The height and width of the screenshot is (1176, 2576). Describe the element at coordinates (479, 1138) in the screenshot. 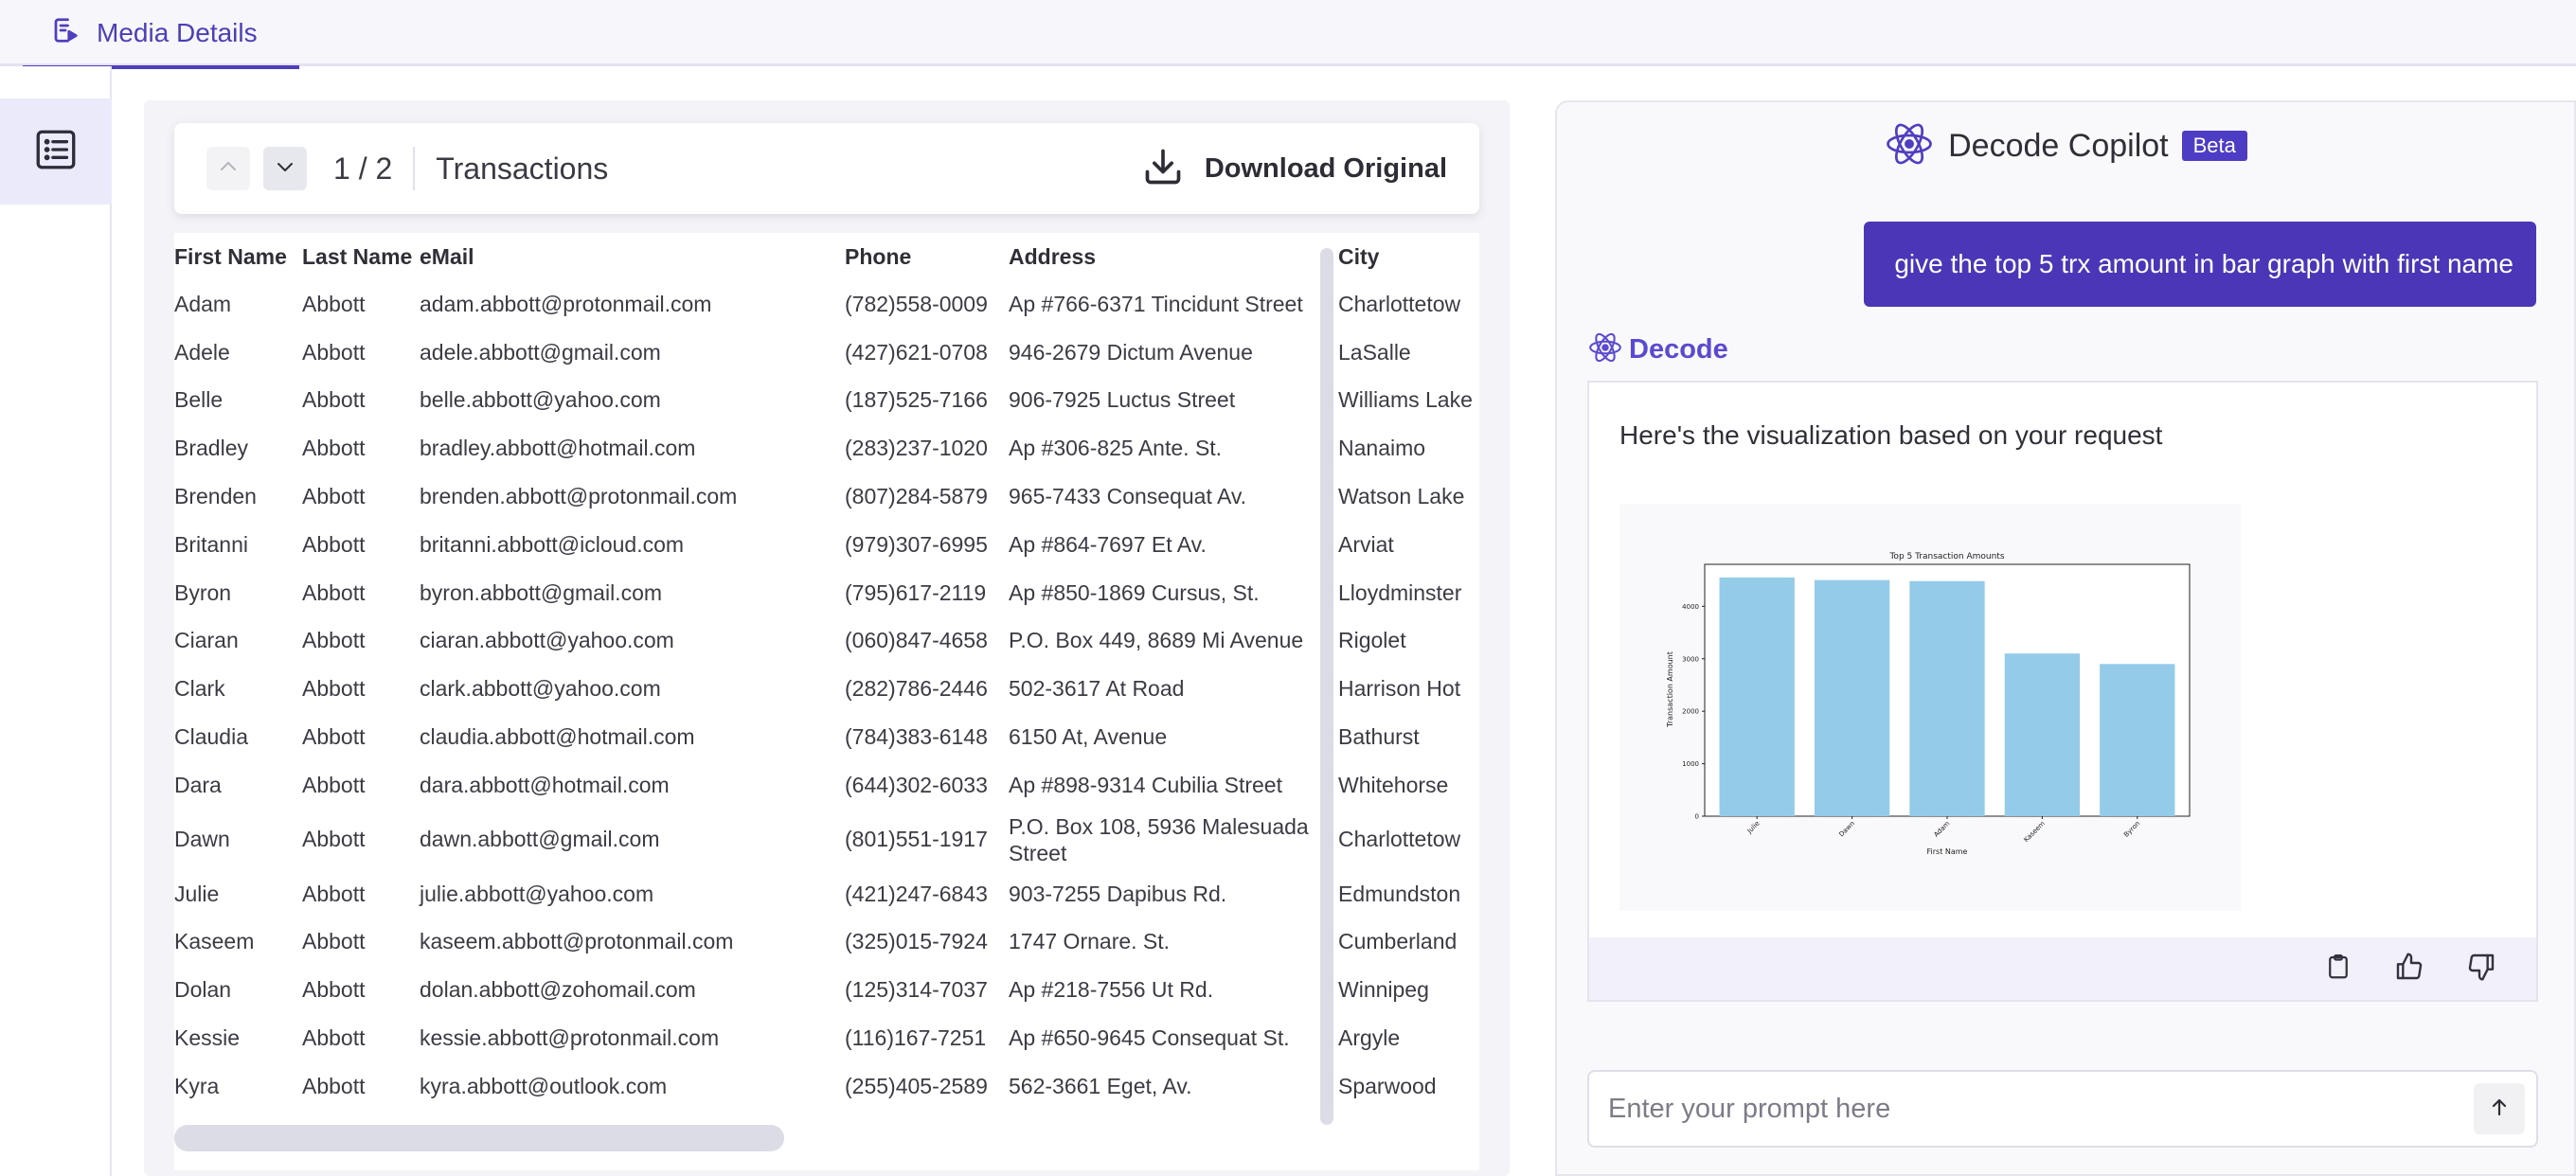

I see `horizontal-scrollbar` at that location.